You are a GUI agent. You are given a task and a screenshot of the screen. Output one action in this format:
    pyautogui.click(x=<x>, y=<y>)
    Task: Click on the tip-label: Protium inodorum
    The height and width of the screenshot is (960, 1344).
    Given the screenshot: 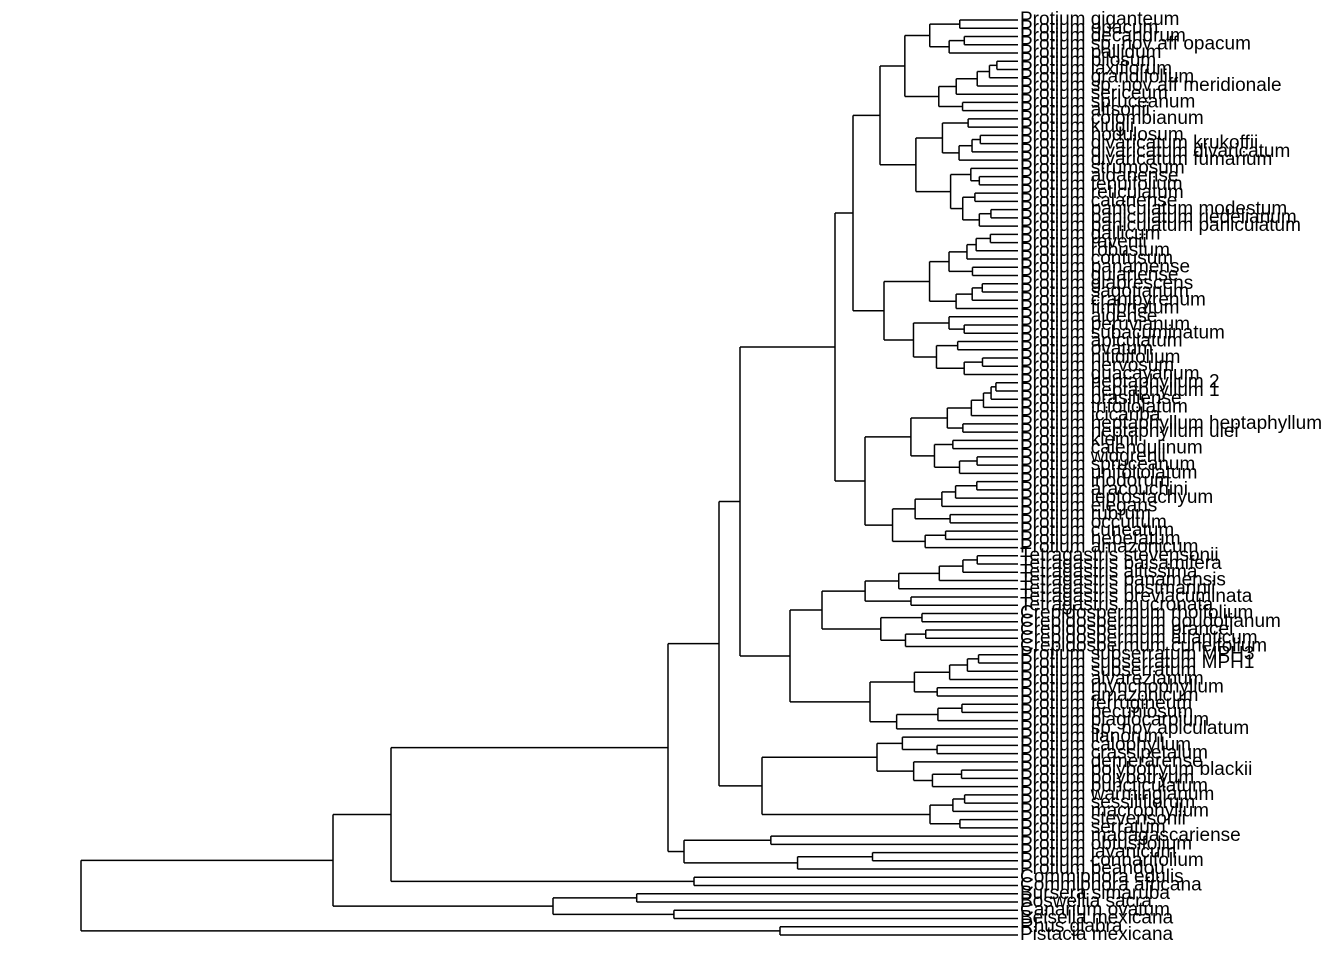 What is the action you would take?
    pyautogui.click(x=1095, y=481)
    